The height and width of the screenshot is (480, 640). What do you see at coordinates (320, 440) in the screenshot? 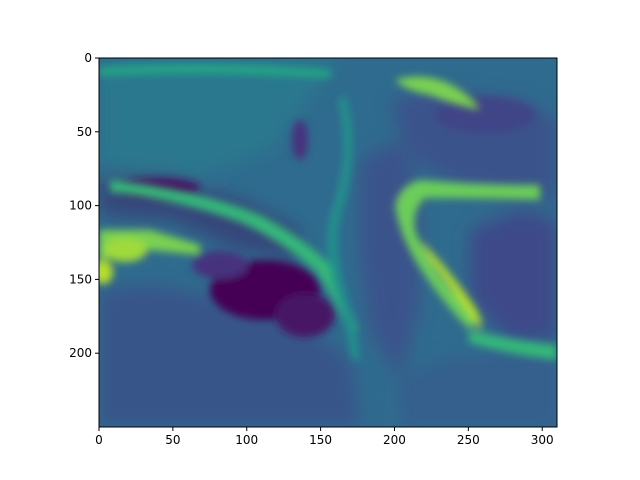
I see `x-tick-label: 150` at bounding box center [320, 440].